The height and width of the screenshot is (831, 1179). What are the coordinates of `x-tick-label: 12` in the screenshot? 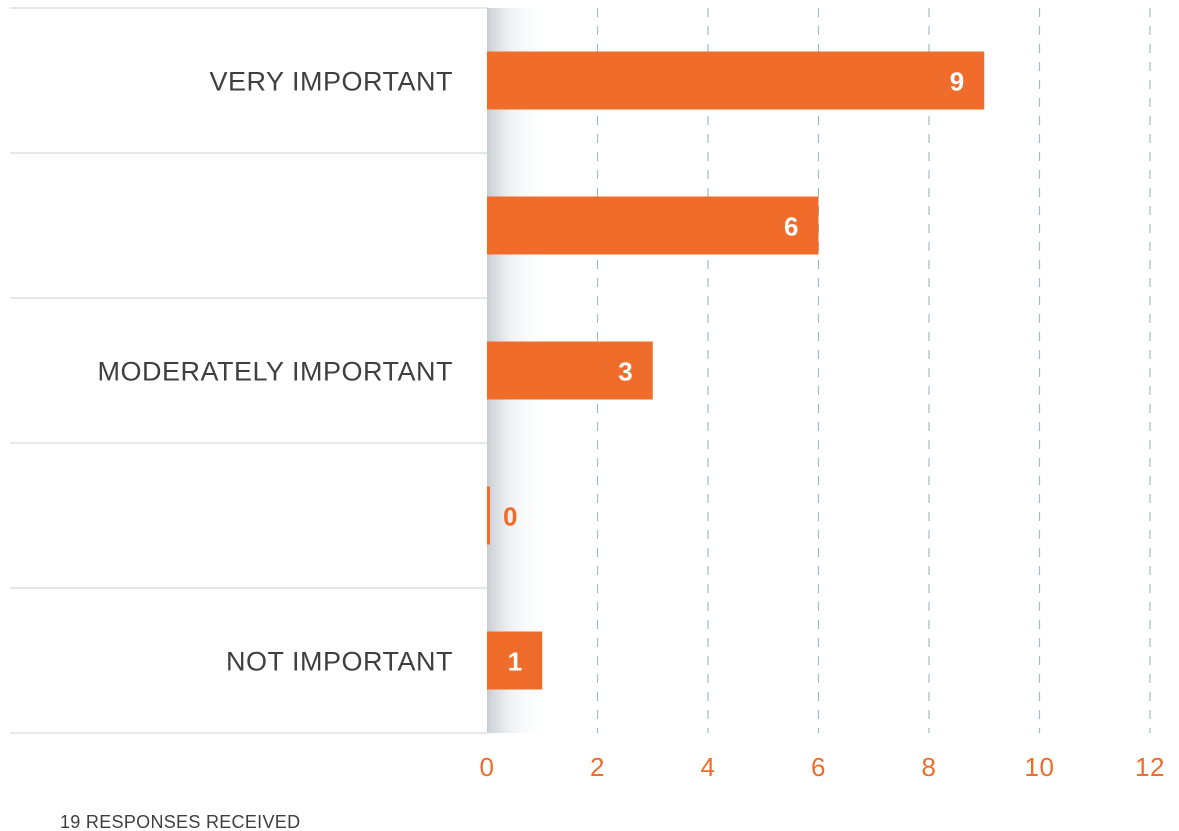 It's located at (1150, 767).